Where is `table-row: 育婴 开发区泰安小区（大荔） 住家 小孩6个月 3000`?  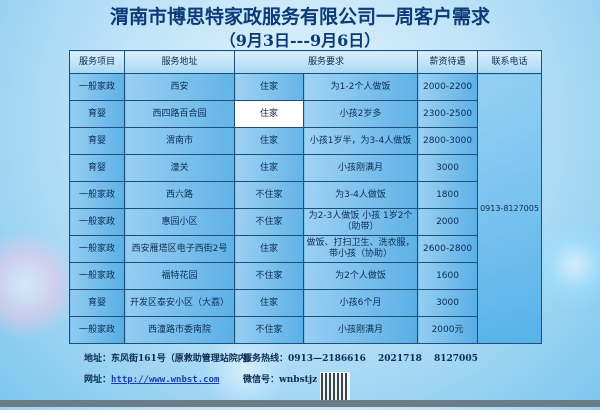
table-row: 育婴 开发区泰安小区（大荔） 住家 小孩6个月 3000 is located at coordinates (305, 303).